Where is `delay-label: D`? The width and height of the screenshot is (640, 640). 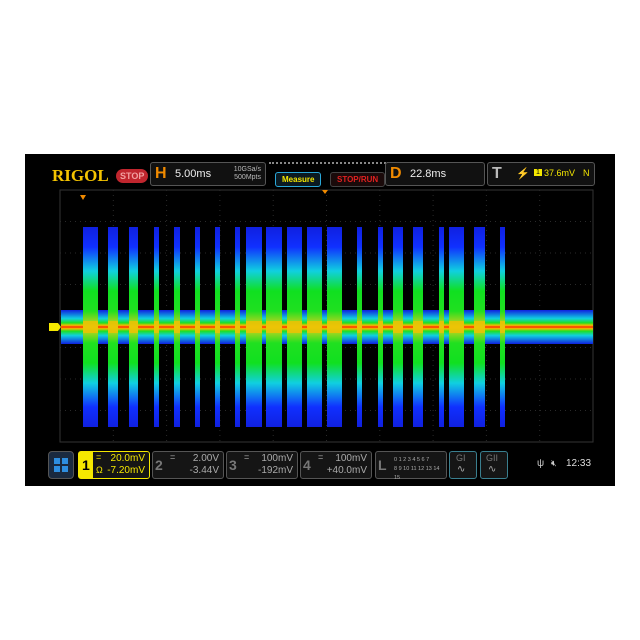 delay-label: D is located at coordinates (396, 173).